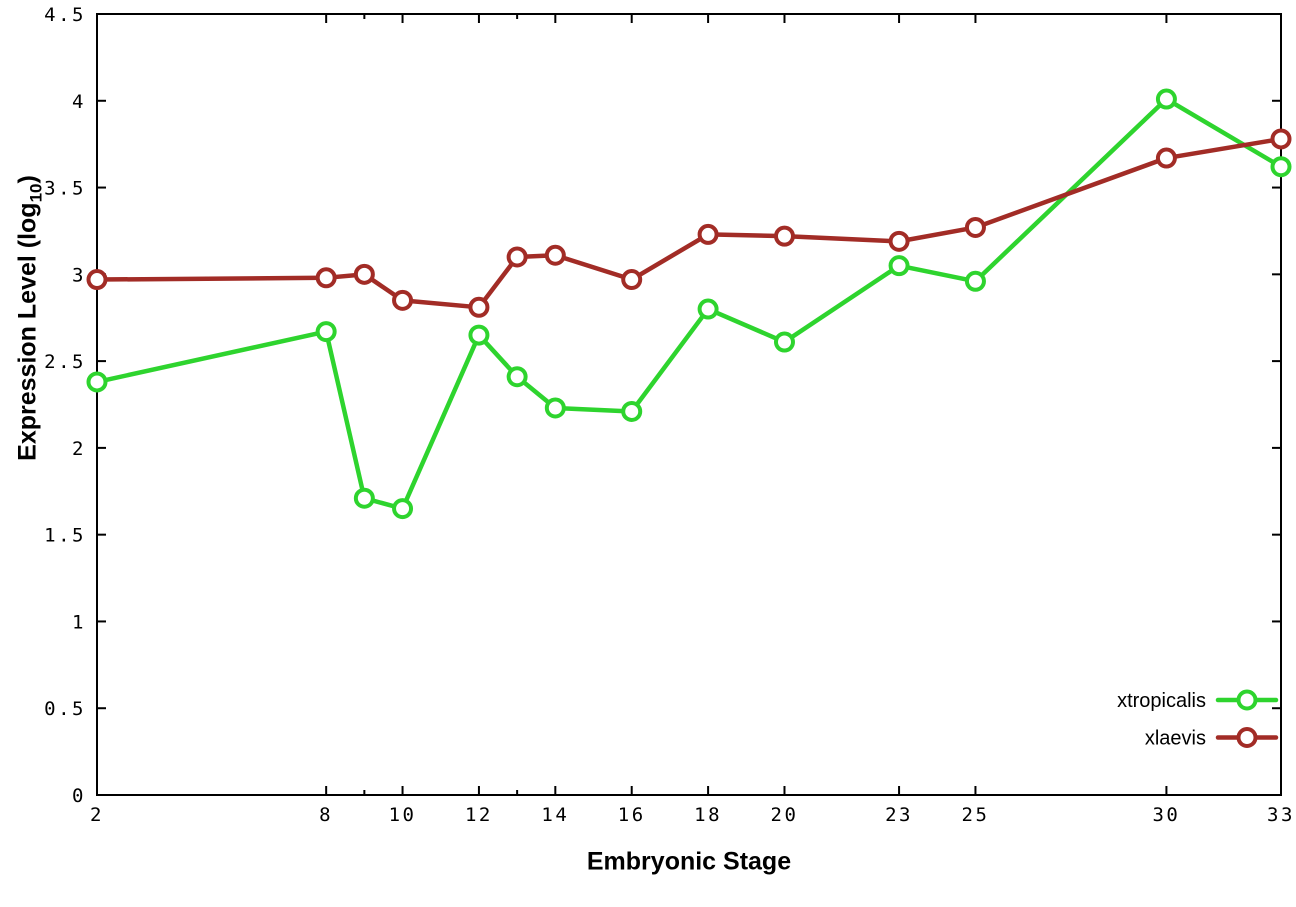 This screenshot has height=907, width=1296. I want to click on y-tick-label: 3.5, so click(65, 189).